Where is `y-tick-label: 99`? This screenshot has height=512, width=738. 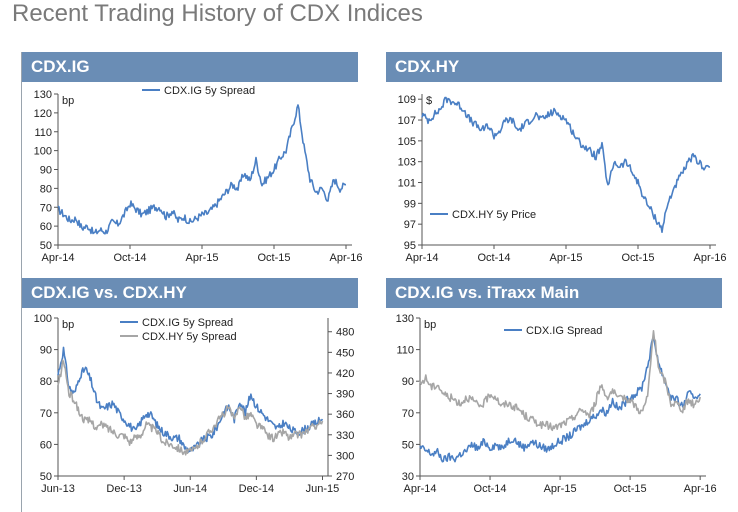 y-tick-label: 99 is located at coordinates (410, 204).